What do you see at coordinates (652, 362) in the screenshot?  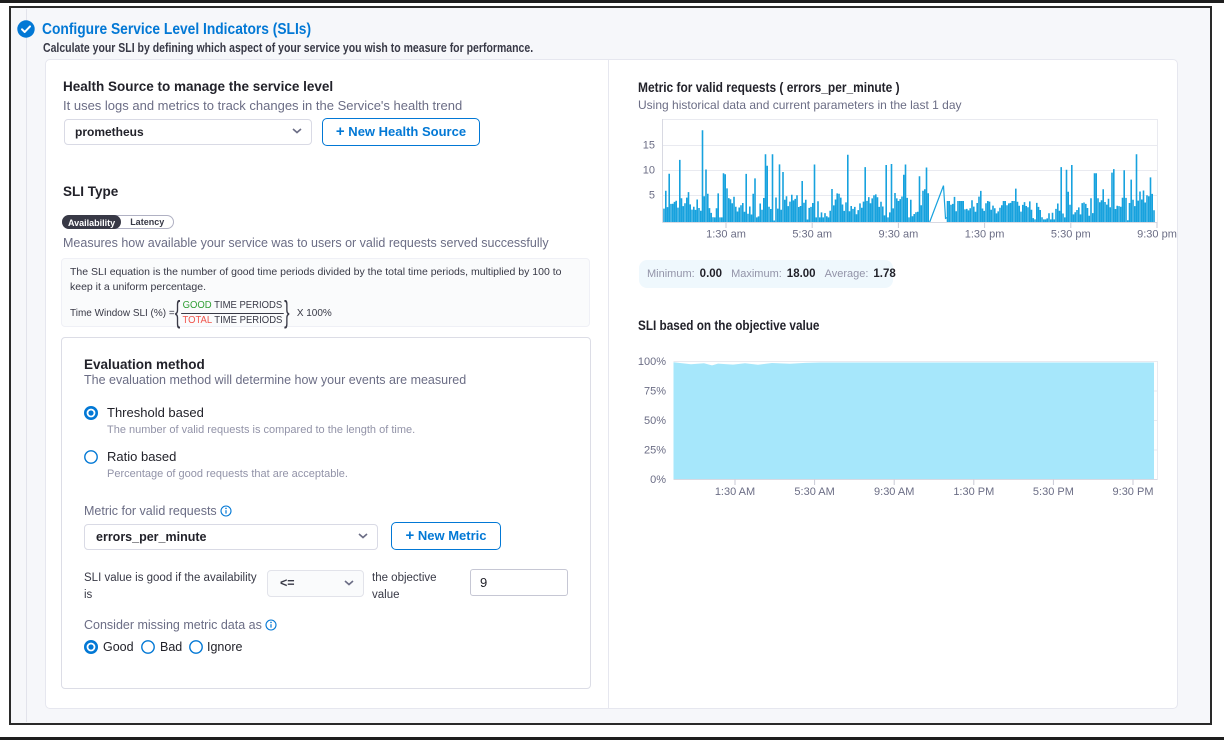 I see `svg-text: 100%` at bounding box center [652, 362].